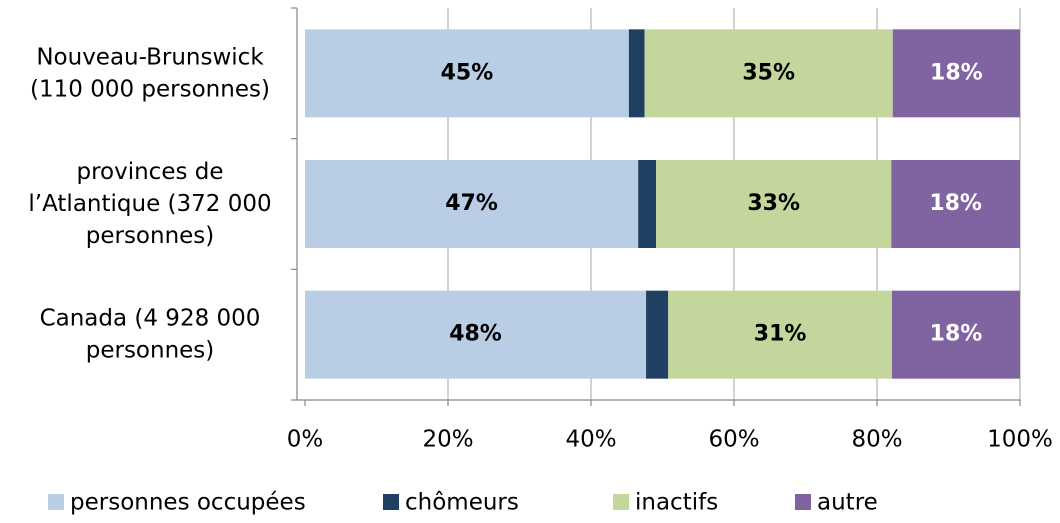 Image resolution: width=1060 pixels, height=523 pixels. I want to click on value-label: 31%, so click(780, 334).